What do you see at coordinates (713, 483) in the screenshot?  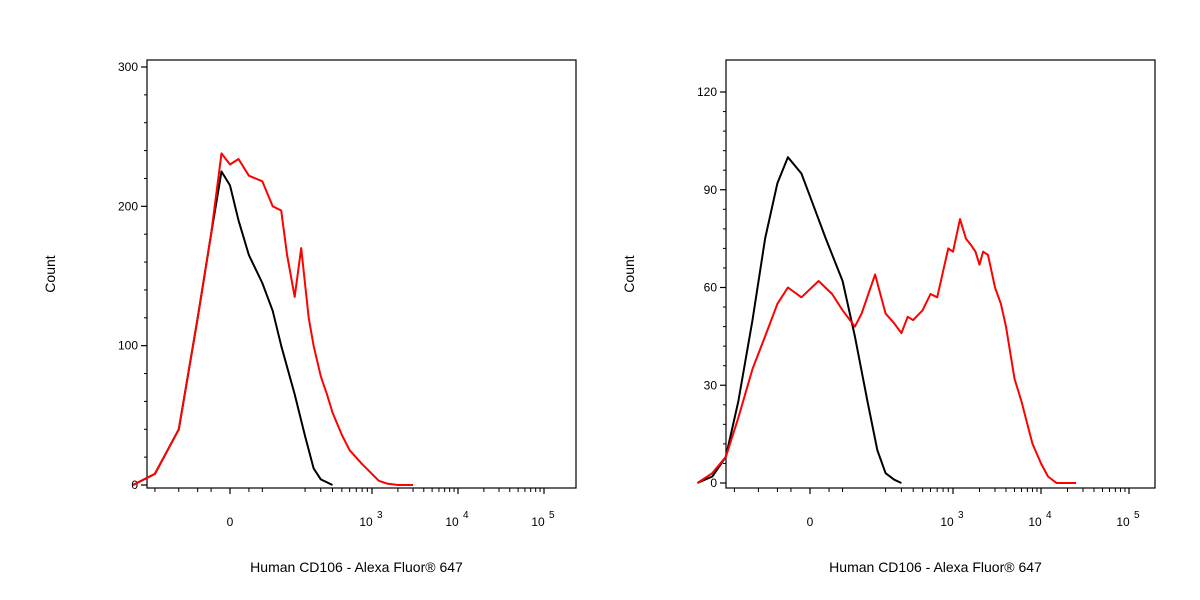 I see `y-tick-label: 0` at bounding box center [713, 483].